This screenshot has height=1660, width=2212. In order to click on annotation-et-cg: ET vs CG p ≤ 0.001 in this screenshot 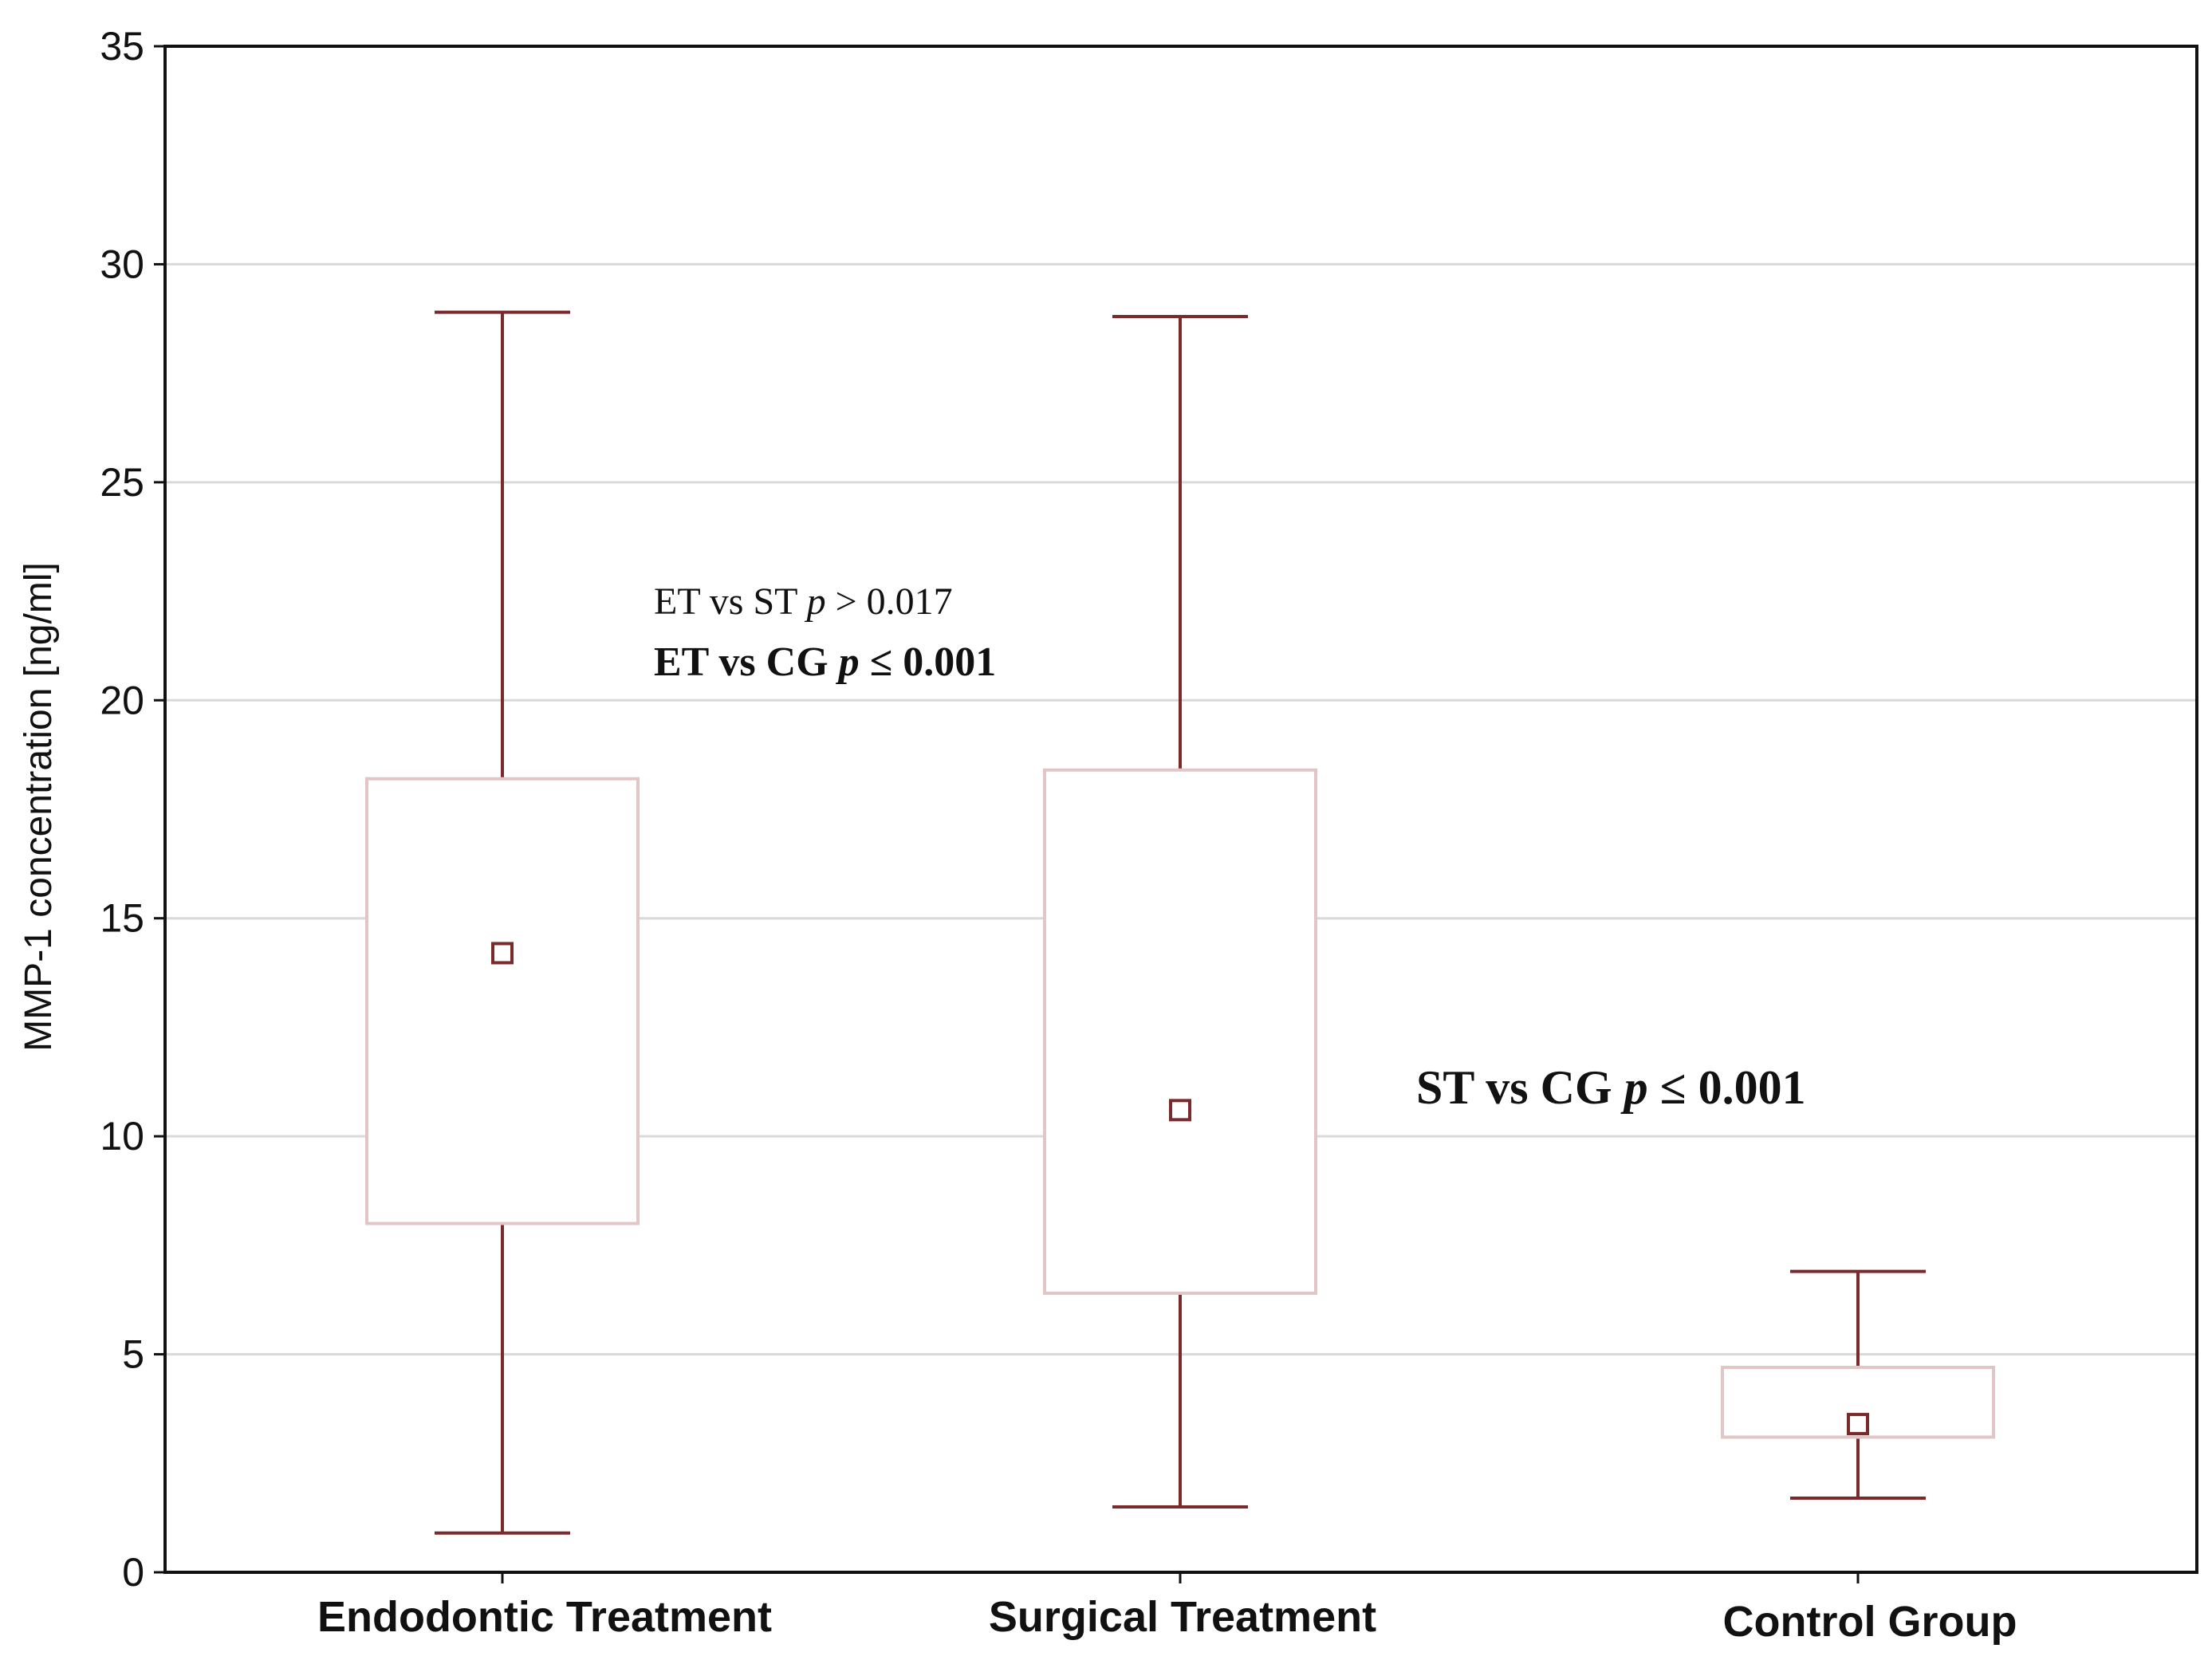, I will do `click(825, 662)`.